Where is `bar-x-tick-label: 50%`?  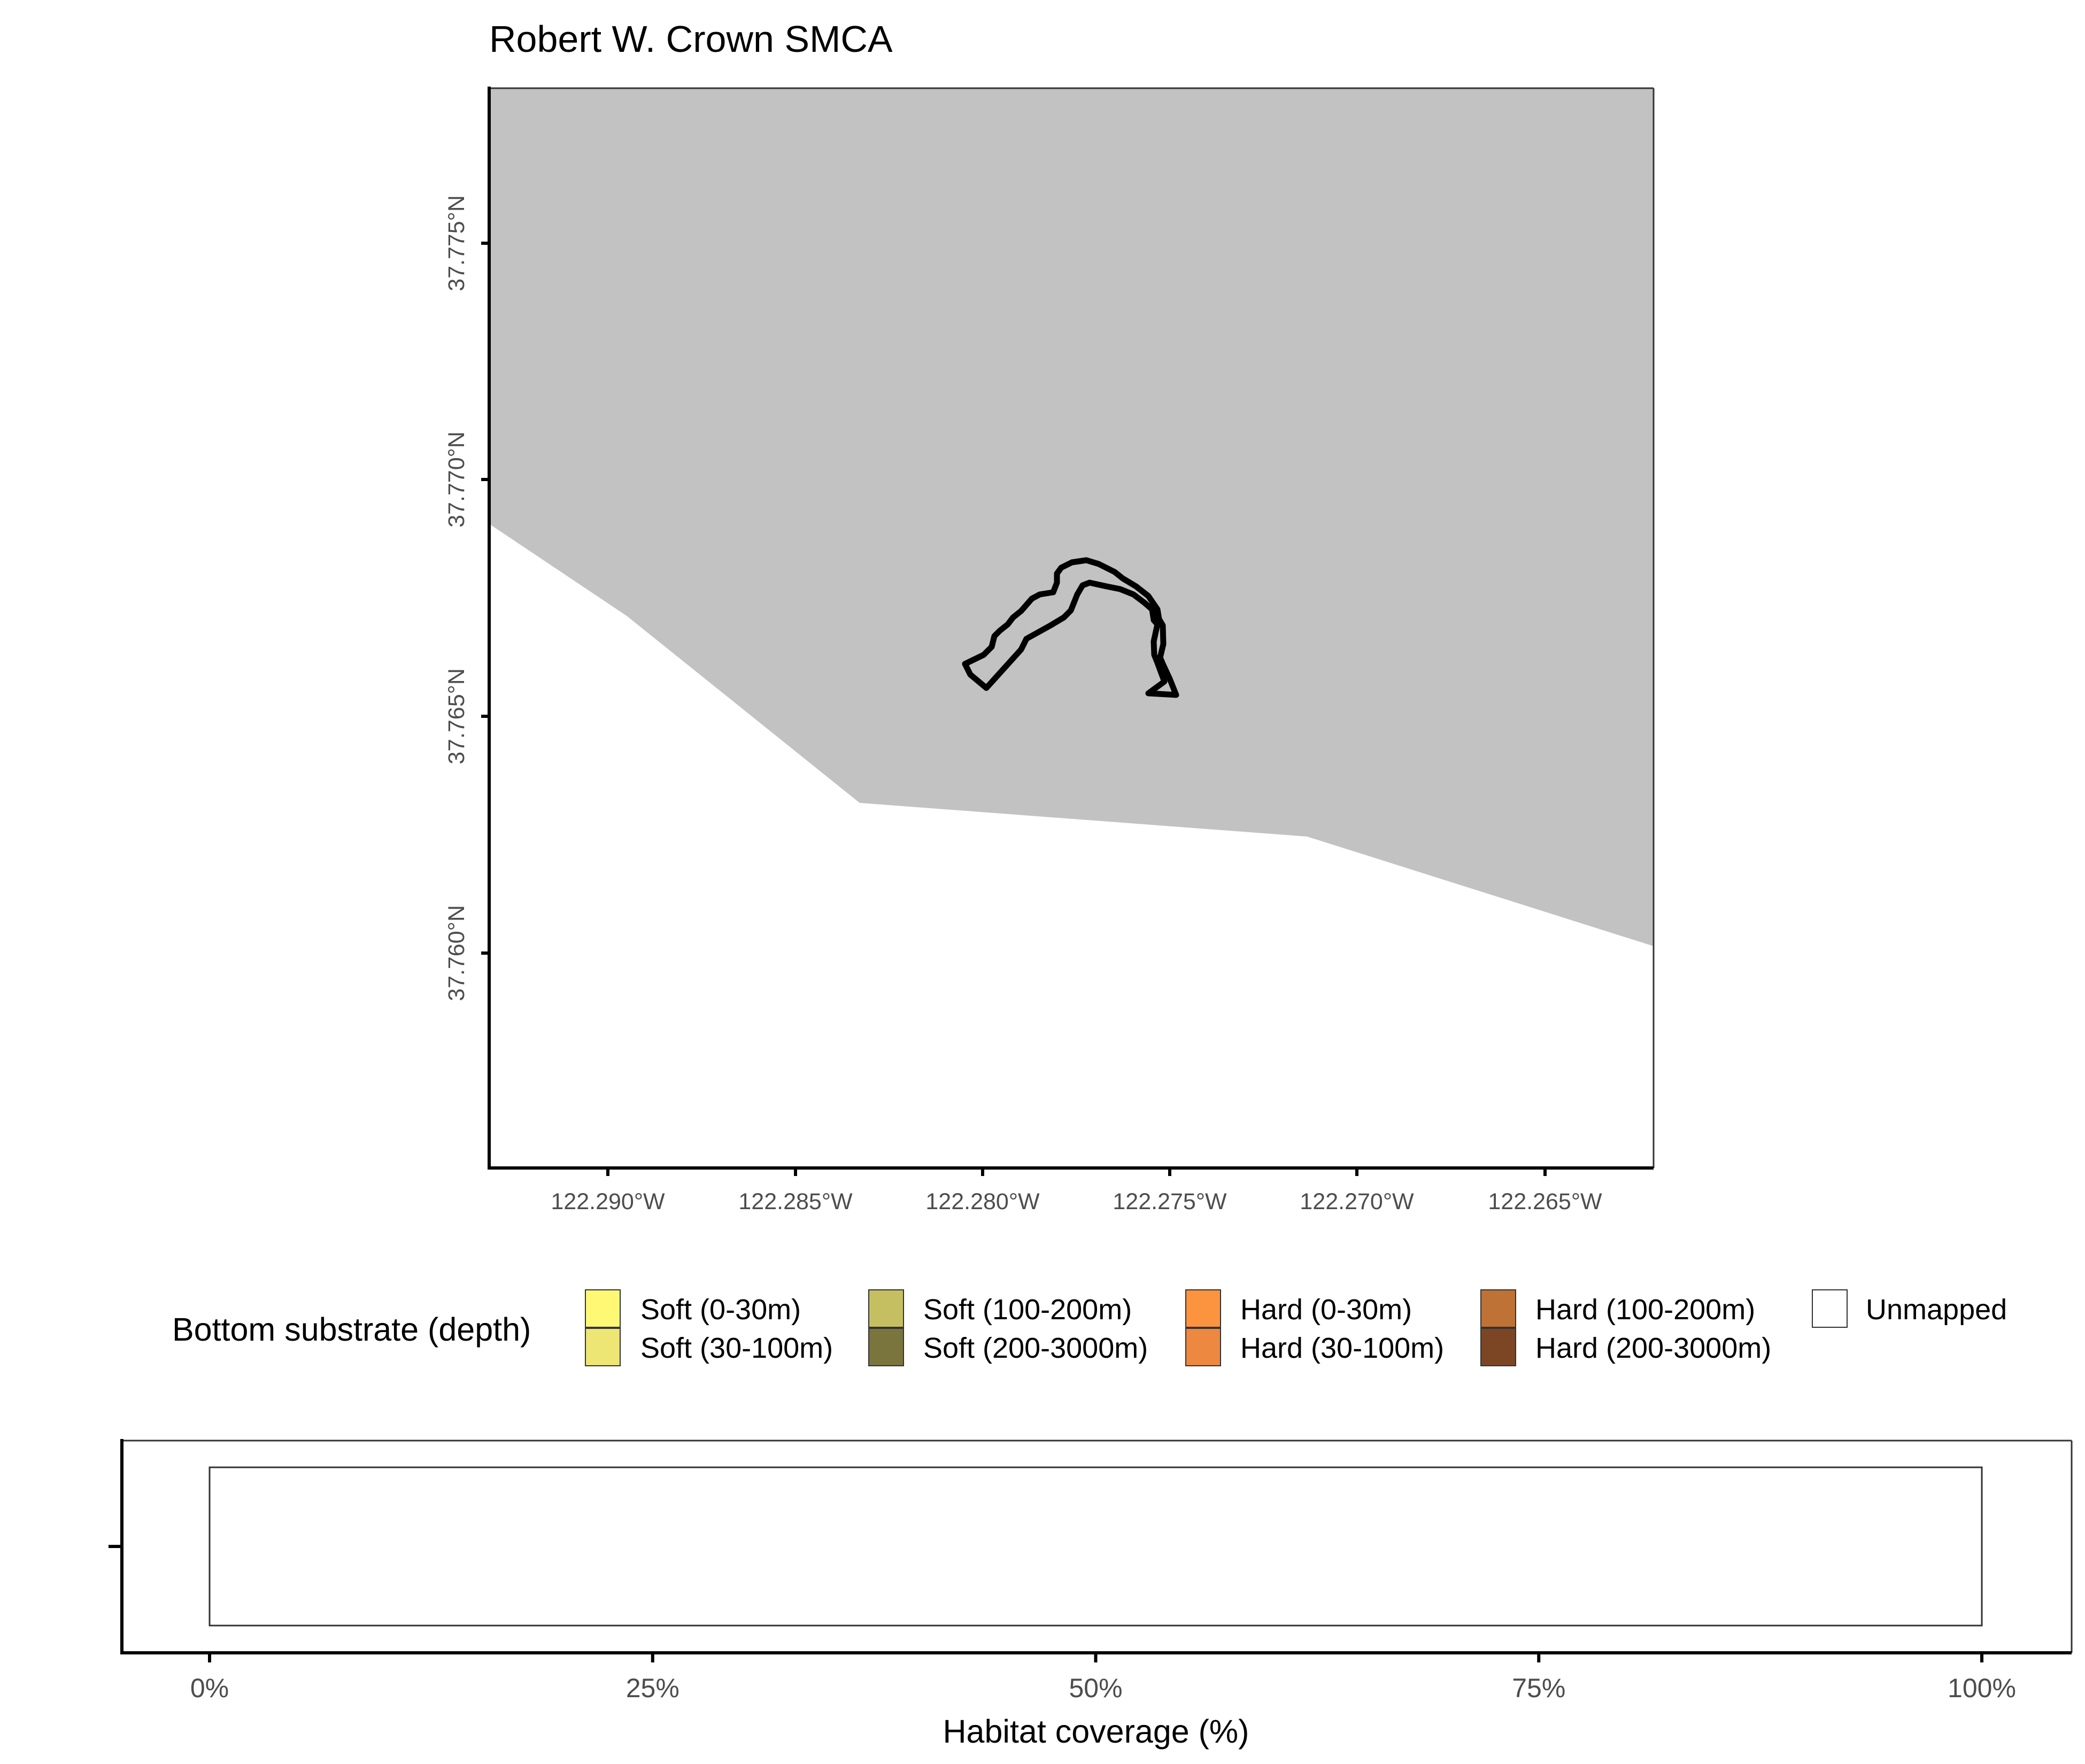
bar-x-tick-label: 50% is located at coordinates (1095, 1688).